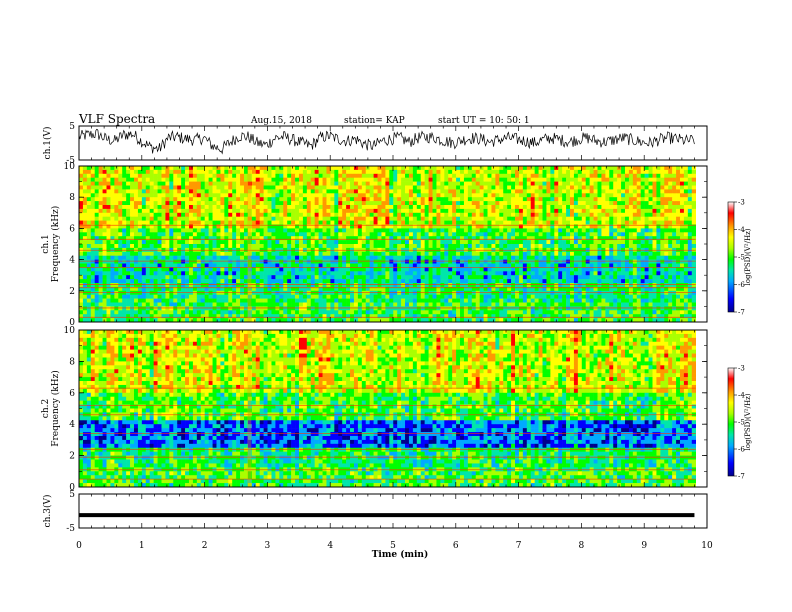 The image size is (792, 612). What do you see at coordinates (268, 546) in the screenshot?
I see `x-tick-label: 3` at bounding box center [268, 546].